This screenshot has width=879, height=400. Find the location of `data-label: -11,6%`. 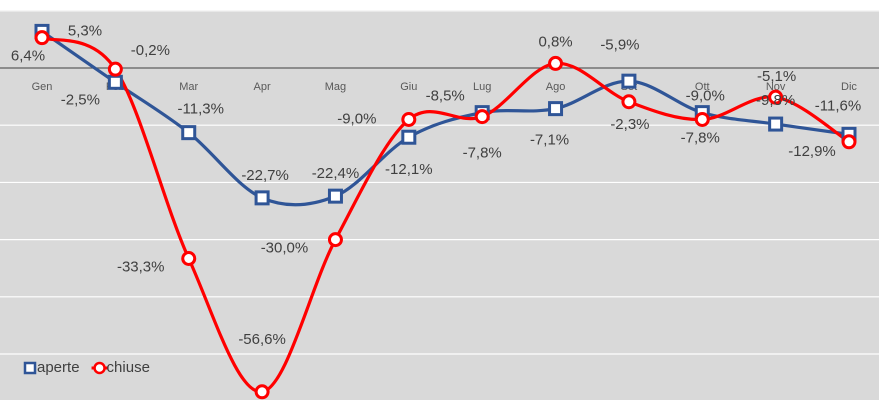

data-label: -11,6% is located at coordinates (838, 105).